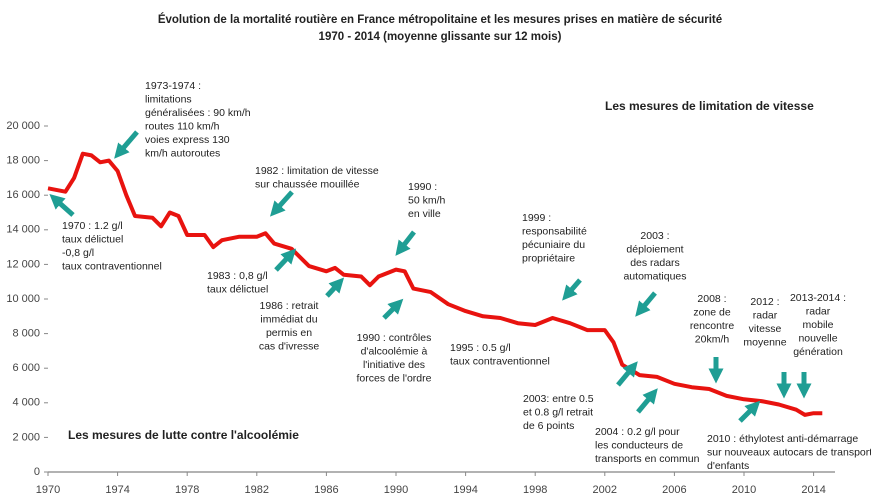 The width and height of the screenshot is (871, 495). I want to click on x-tick-label: 1990, so click(396, 489).